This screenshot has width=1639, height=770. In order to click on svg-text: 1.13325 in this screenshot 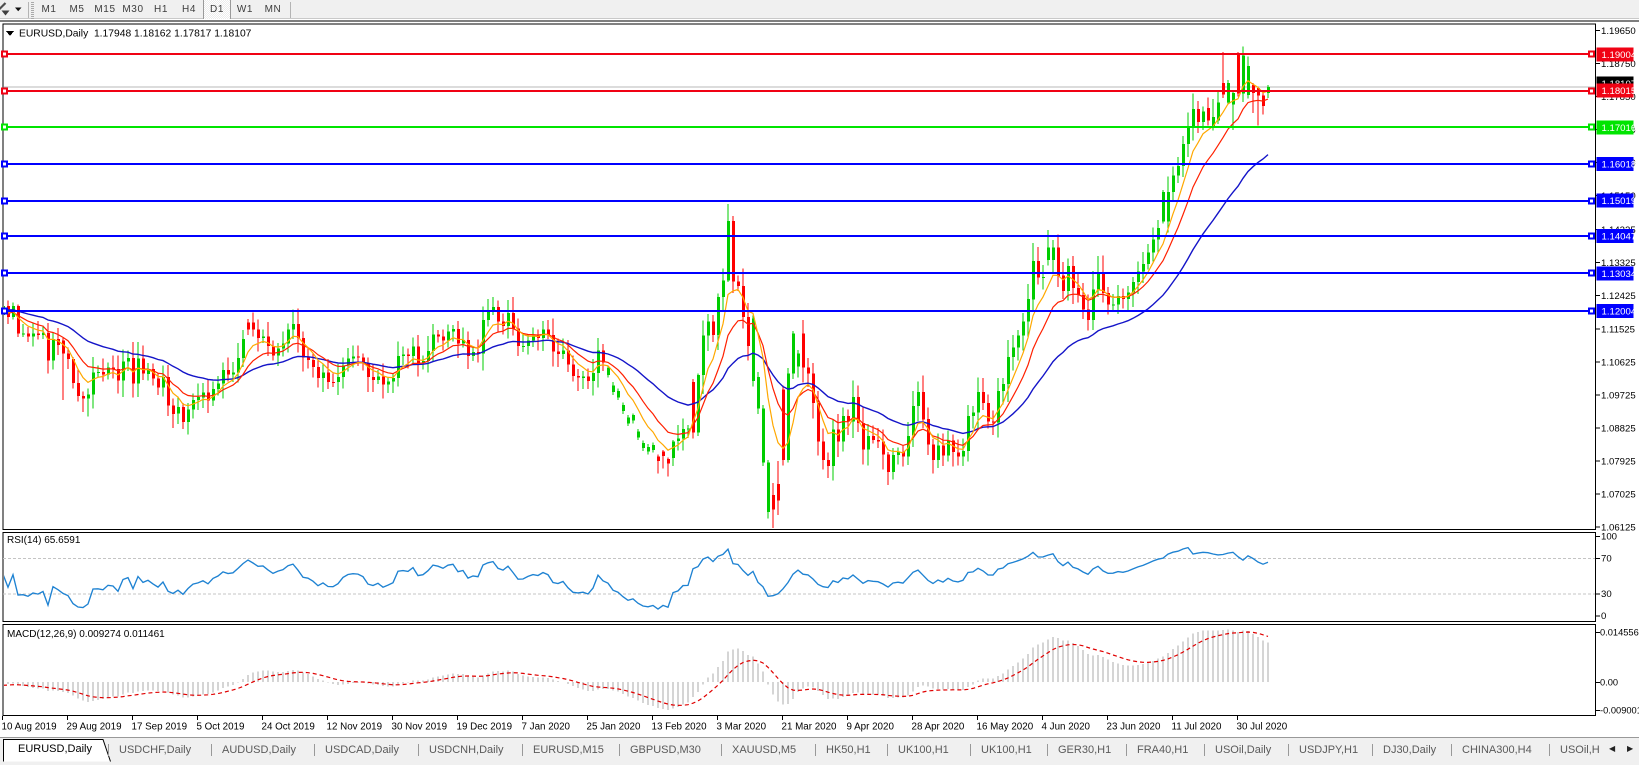, I will do `click(1618, 263)`.